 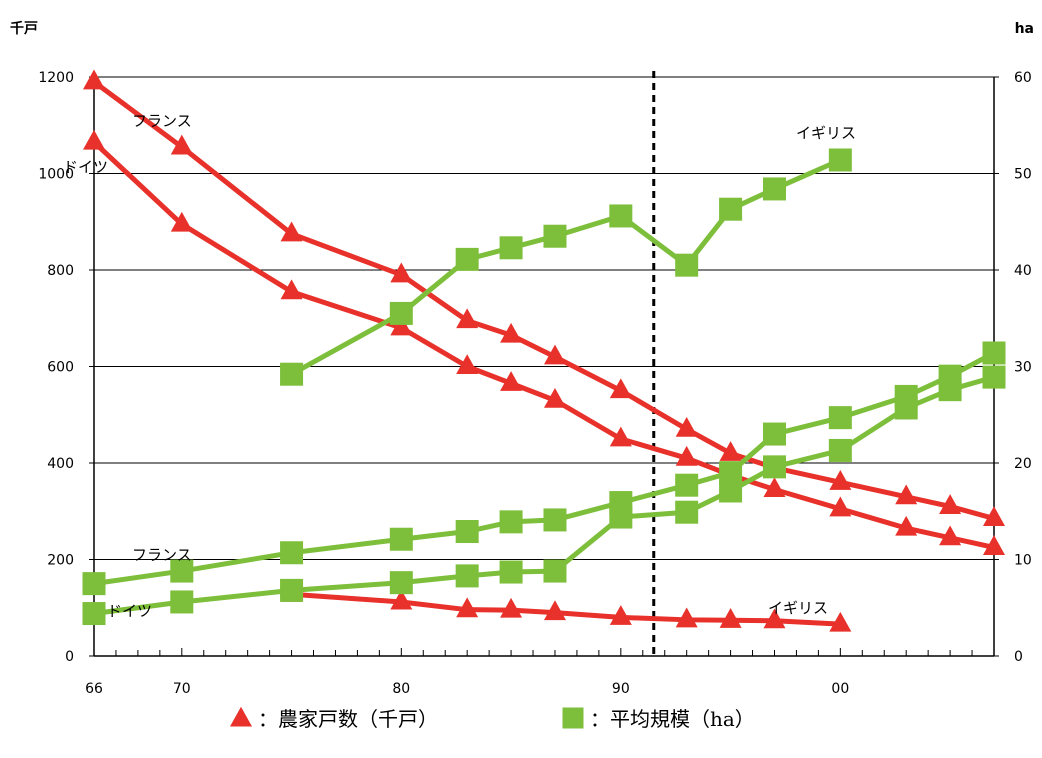 What do you see at coordinates (672, 719) in the screenshot?
I see `legend-avg-size-text: ：平均規模（ha）` at bounding box center [672, 719].